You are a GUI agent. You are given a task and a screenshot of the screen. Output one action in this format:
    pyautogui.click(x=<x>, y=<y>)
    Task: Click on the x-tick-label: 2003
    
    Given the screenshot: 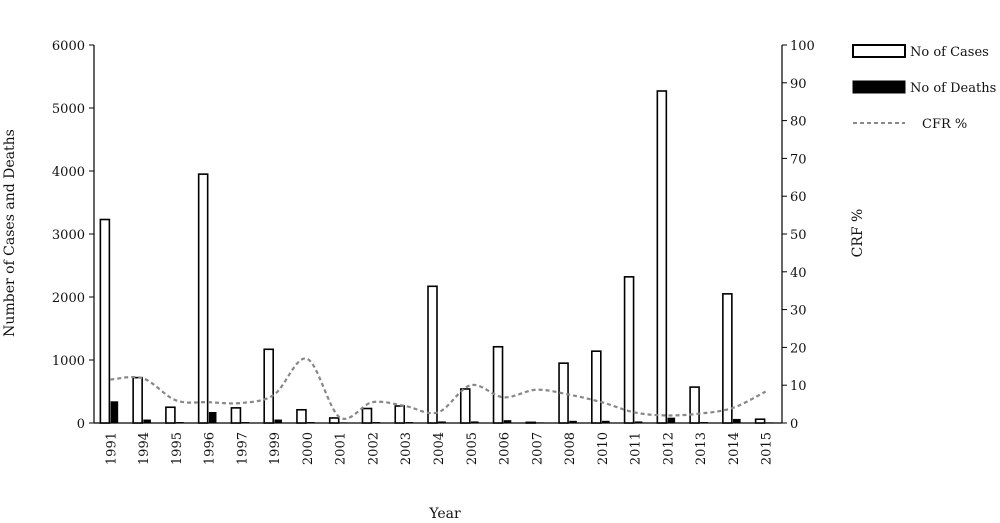 What is the action you would take?
    pyautogui.click(x=406, y=448)
    